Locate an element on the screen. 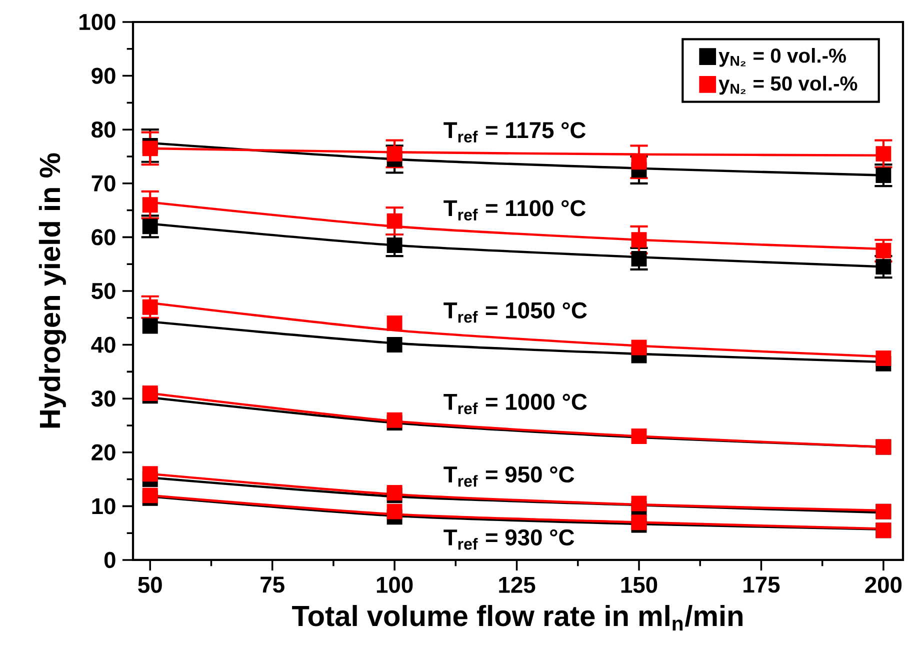  x-axis-title: Total volume flow rate in ml$_{n}$/min is located at coordinates (517, 617).